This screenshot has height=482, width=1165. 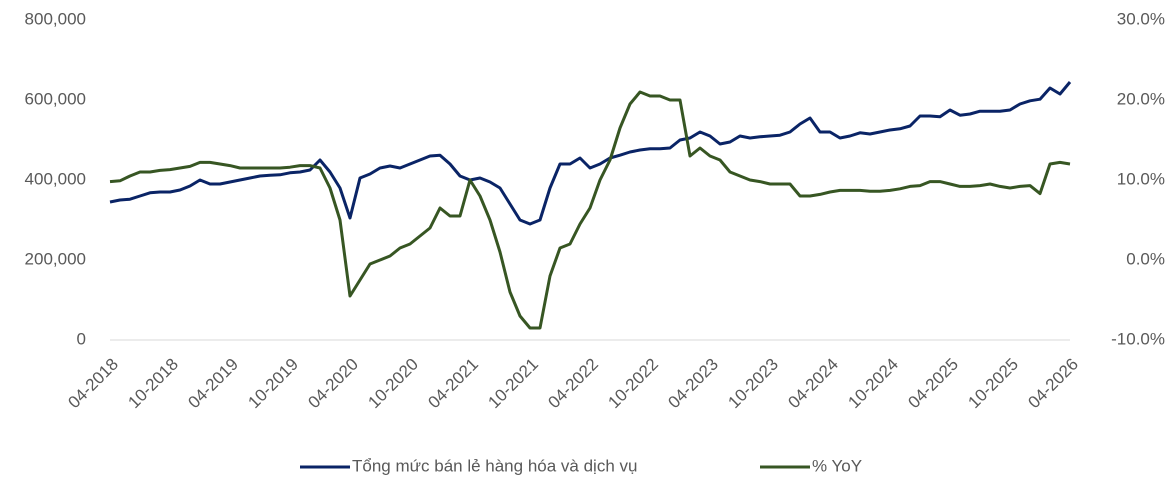 What do you see at coordinates (55, 18) in the screenshot?
I see `y-tick-label: 800,000` at bounding box center [55, 18].